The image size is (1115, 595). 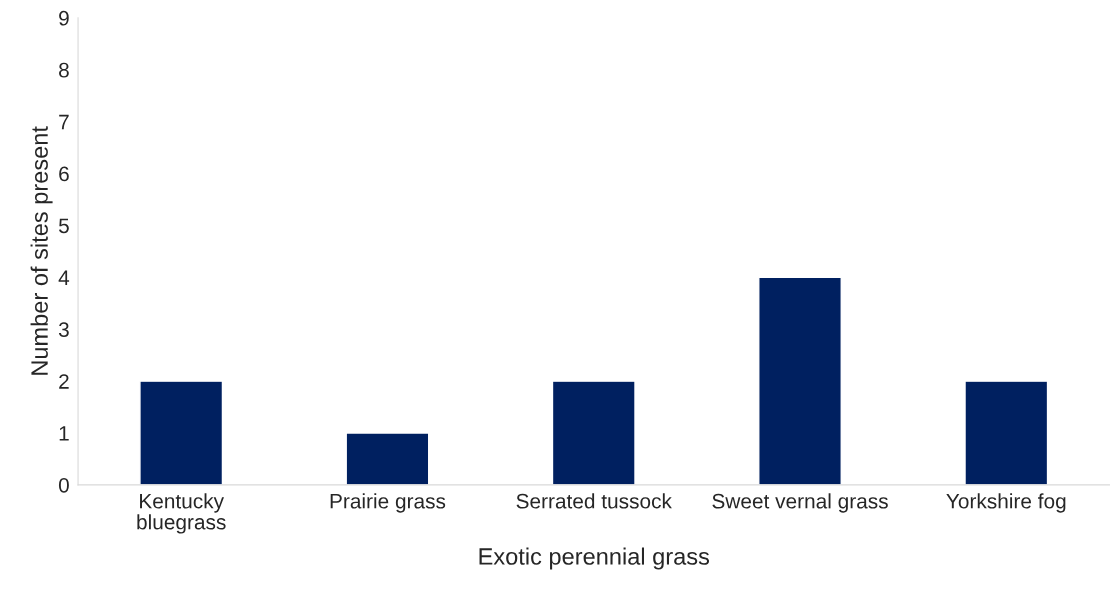 What do you see at coordinates (181, 513) in the screenshot?
I see `x-tick-label: Kentucky bluegrass` at bounding box center [181, 513].